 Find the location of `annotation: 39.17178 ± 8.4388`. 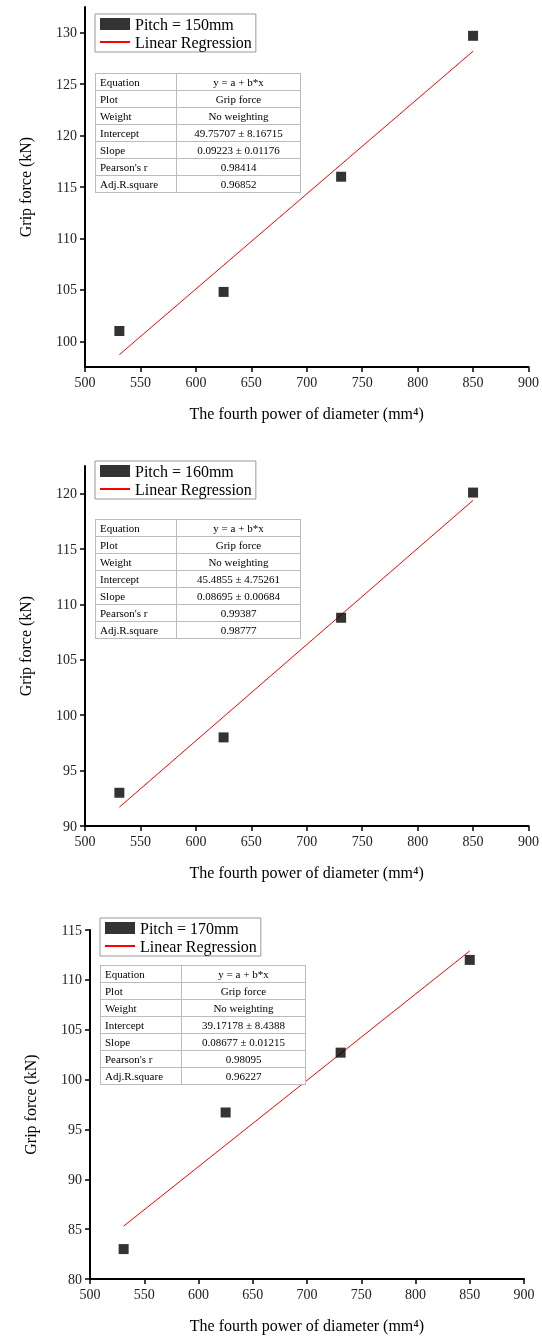

annotation: 39.17178 ± 8.4388 is located at coordinates (243, 1025).